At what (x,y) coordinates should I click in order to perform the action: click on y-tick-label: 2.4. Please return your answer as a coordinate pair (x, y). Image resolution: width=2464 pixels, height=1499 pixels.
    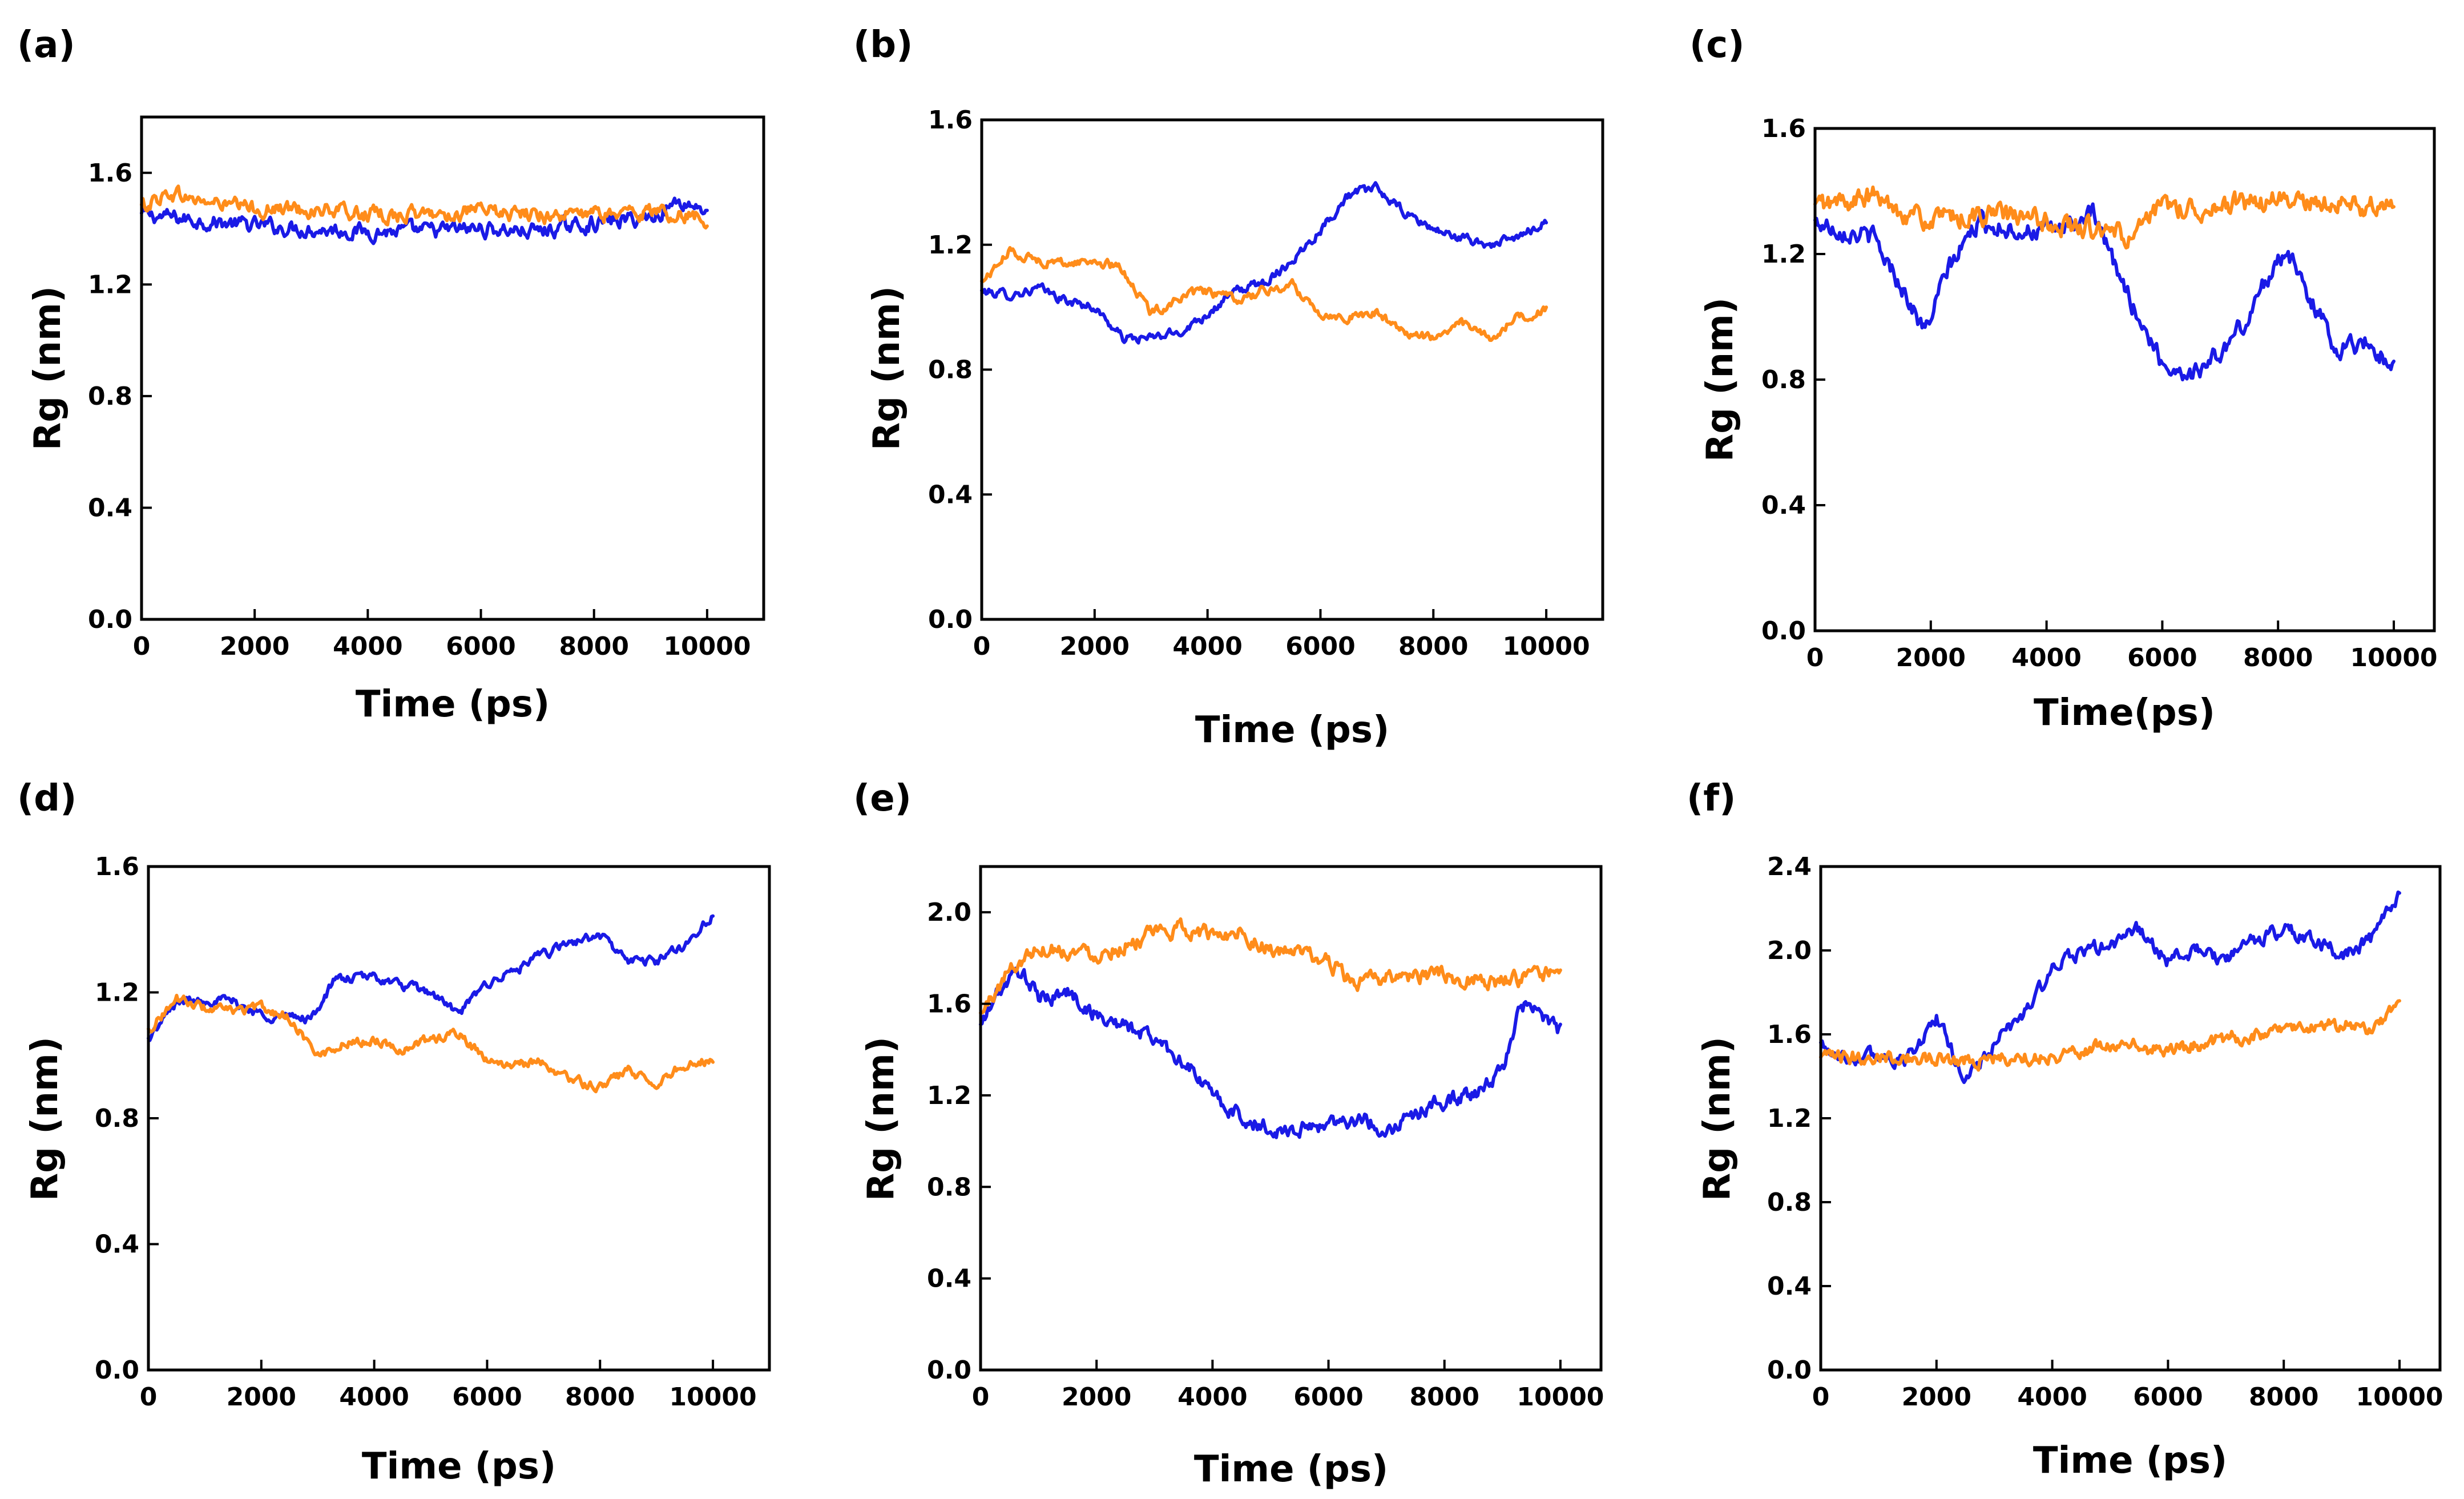
    Looking at the image, I should click on (1789, 866).